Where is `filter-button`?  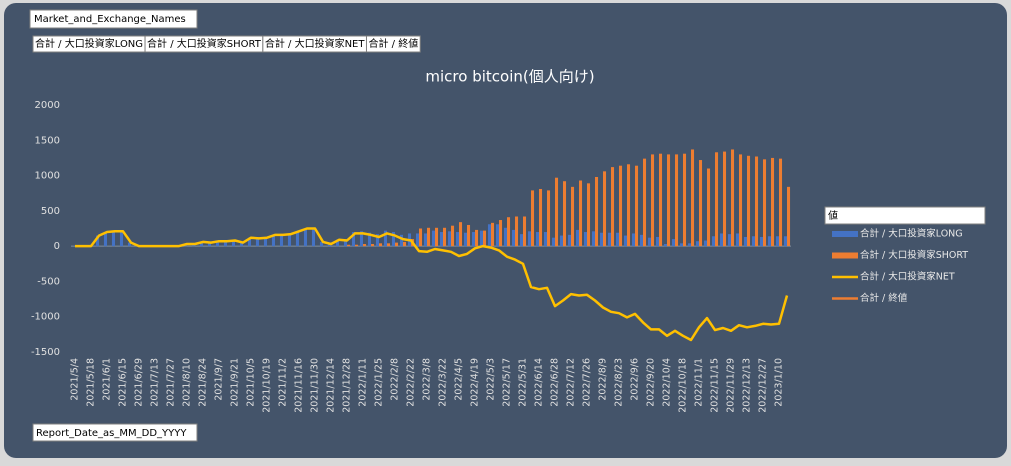
filter-button is located at coordinates (113, 19).